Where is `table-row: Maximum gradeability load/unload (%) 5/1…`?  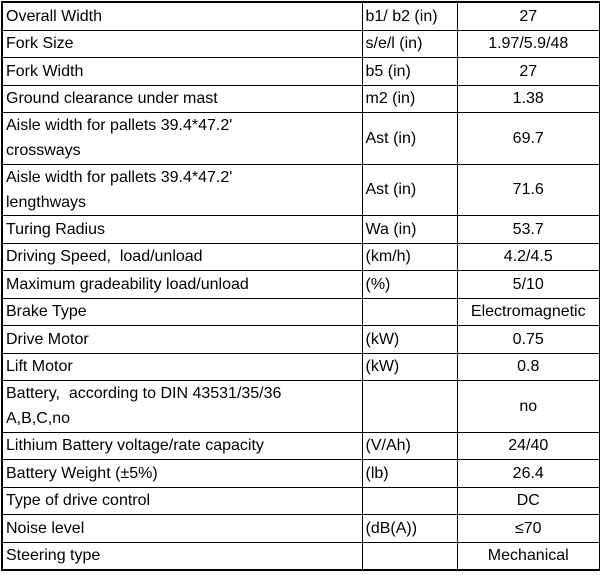 table-row: Maximum gradeability load/unload (%) 5/1… is located at coordinates (300, 284).